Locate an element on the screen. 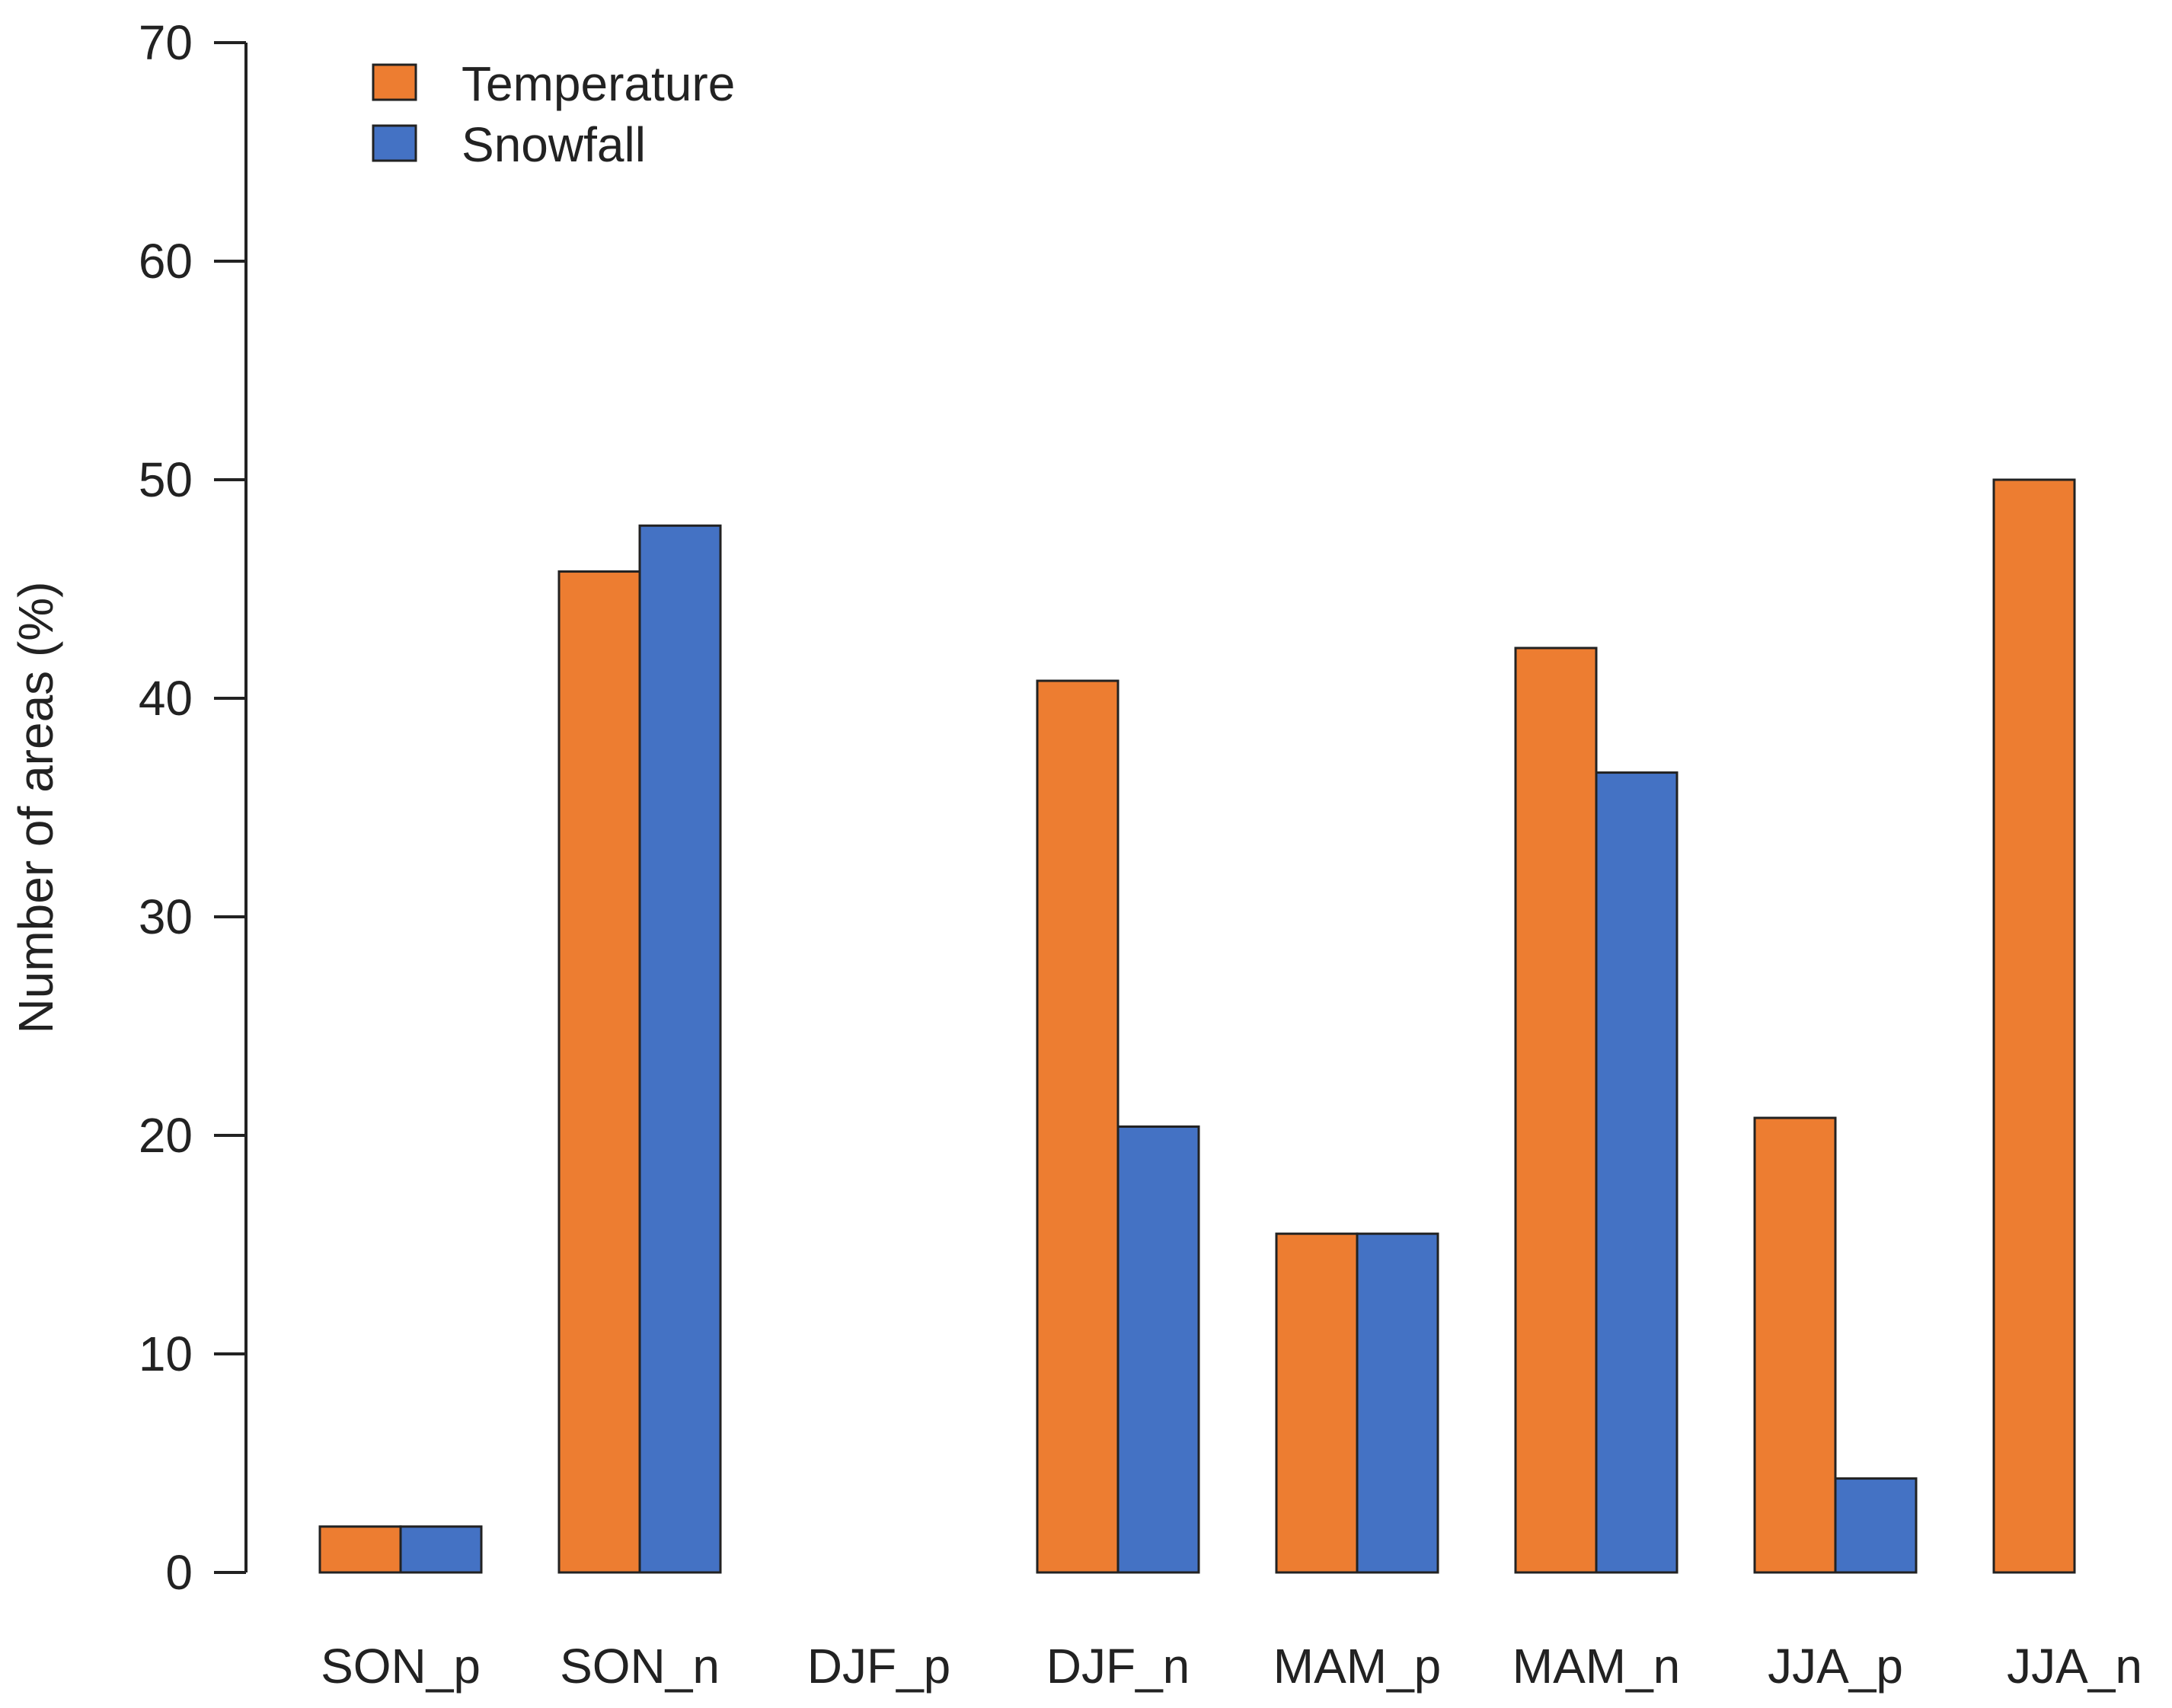 This screenshot has width=2172, height=1708. y-tick-label: 0 is located at coordinates (179, 1572).